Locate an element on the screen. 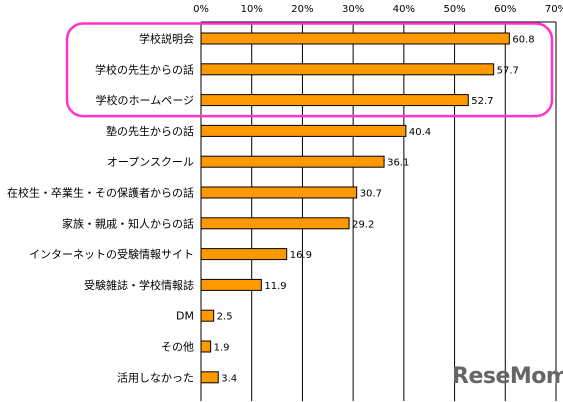 This screenshot has width=563, height=402. category-label: 在校生・卒業生・その保護者からの話 is located at coordinates (100, 193).